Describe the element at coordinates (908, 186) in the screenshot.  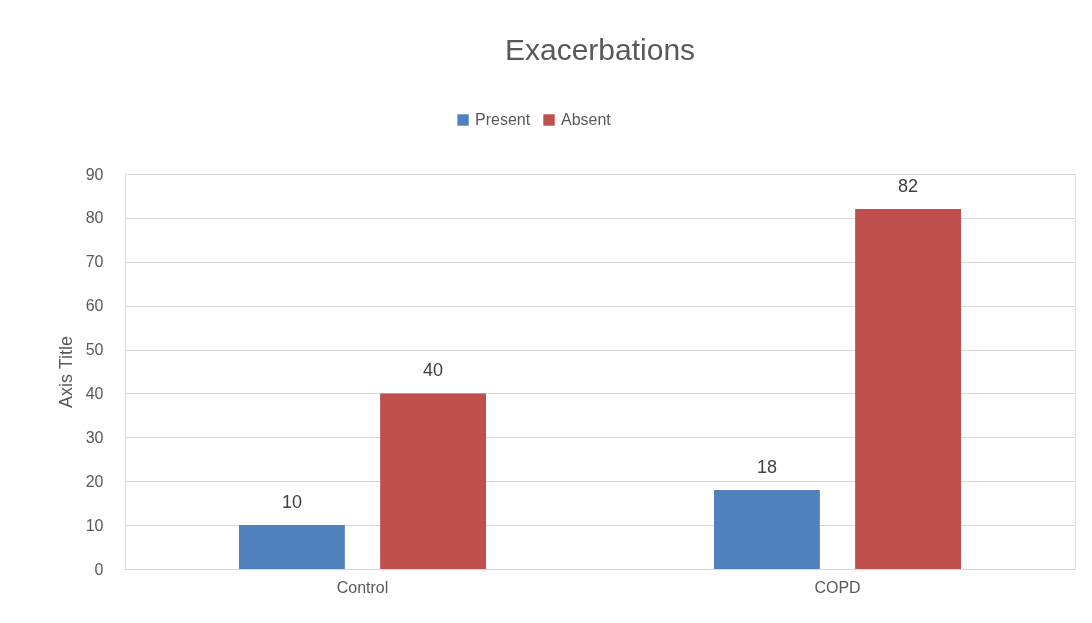
I see `data-label: 82` at that location.